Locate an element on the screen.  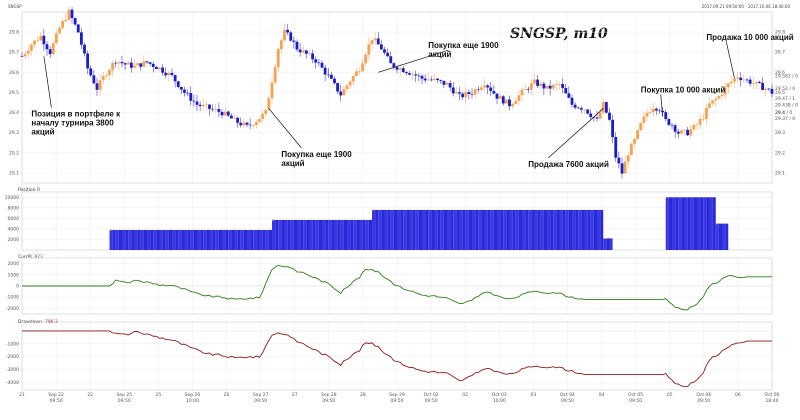
price-right-tick: 29.4 is located at coordinates (780, 113).